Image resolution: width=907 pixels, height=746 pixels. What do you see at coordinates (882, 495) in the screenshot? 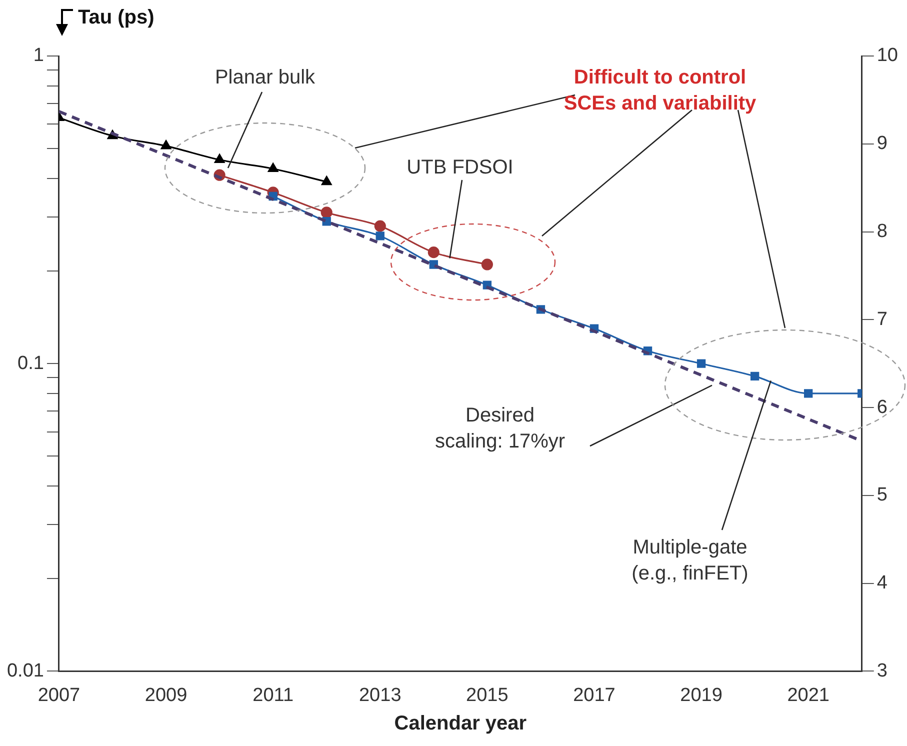
I see `y2-tick-label: 5` at bounding box center [882, 495].